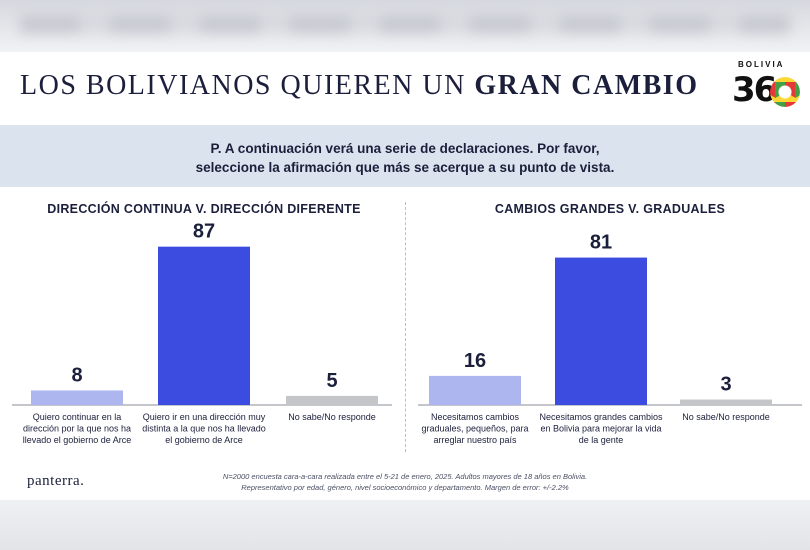  I want to click on category-label-line: de la gente, so click(601, 440).